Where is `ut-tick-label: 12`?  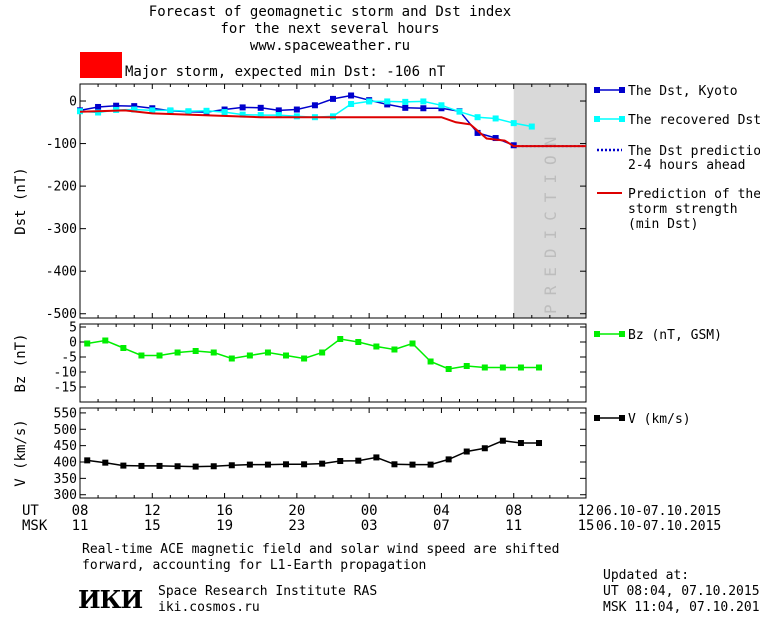
ut-tick-label: 12 is located at coordinates (152, 511).